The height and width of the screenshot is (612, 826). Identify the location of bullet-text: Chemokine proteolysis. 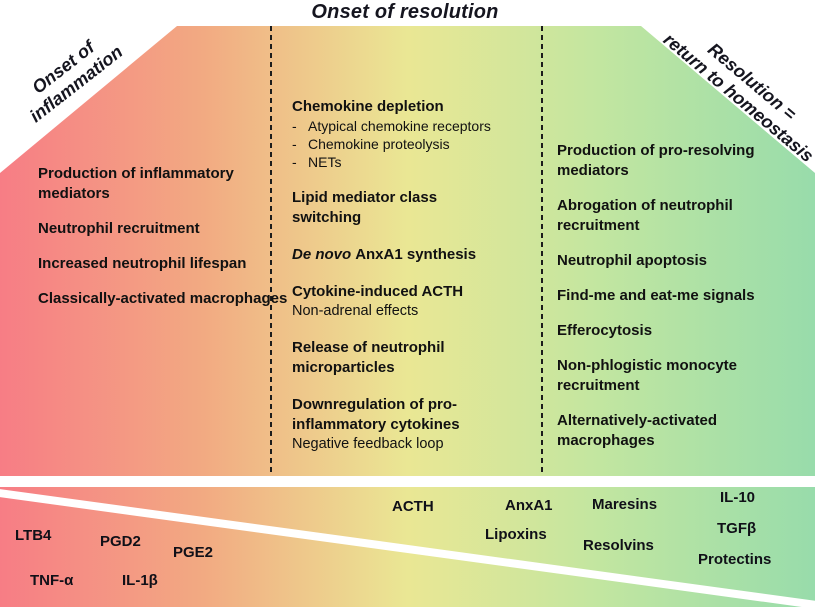
(379, 144).